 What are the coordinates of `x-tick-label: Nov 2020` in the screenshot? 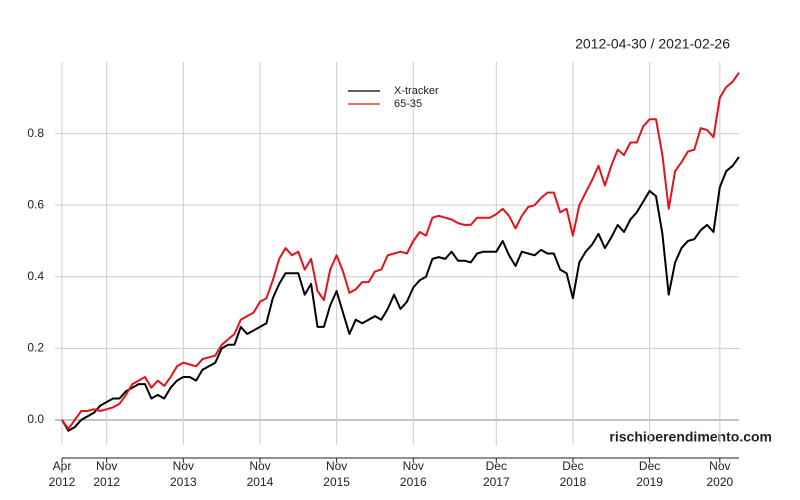 It's located at (719, 474).